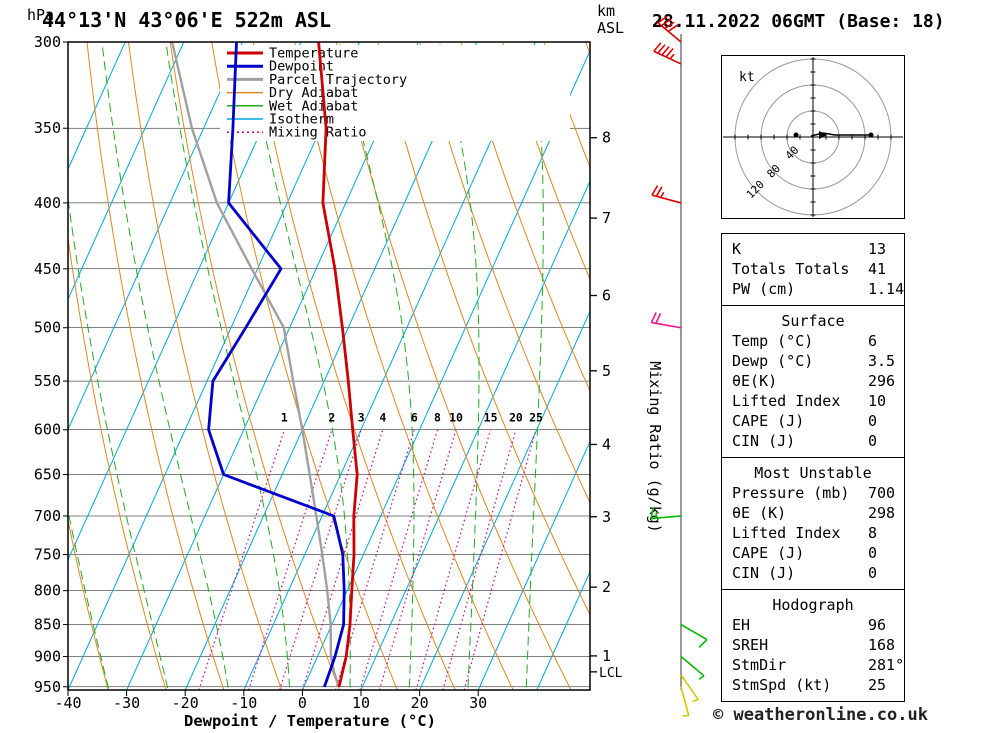 The width and height of the screenshot is (1000, 733). What do you see at coordinates (491, 418) in the screenshot?
I see `mixing-ratio-label: 15` at bounding box center [491, 418].